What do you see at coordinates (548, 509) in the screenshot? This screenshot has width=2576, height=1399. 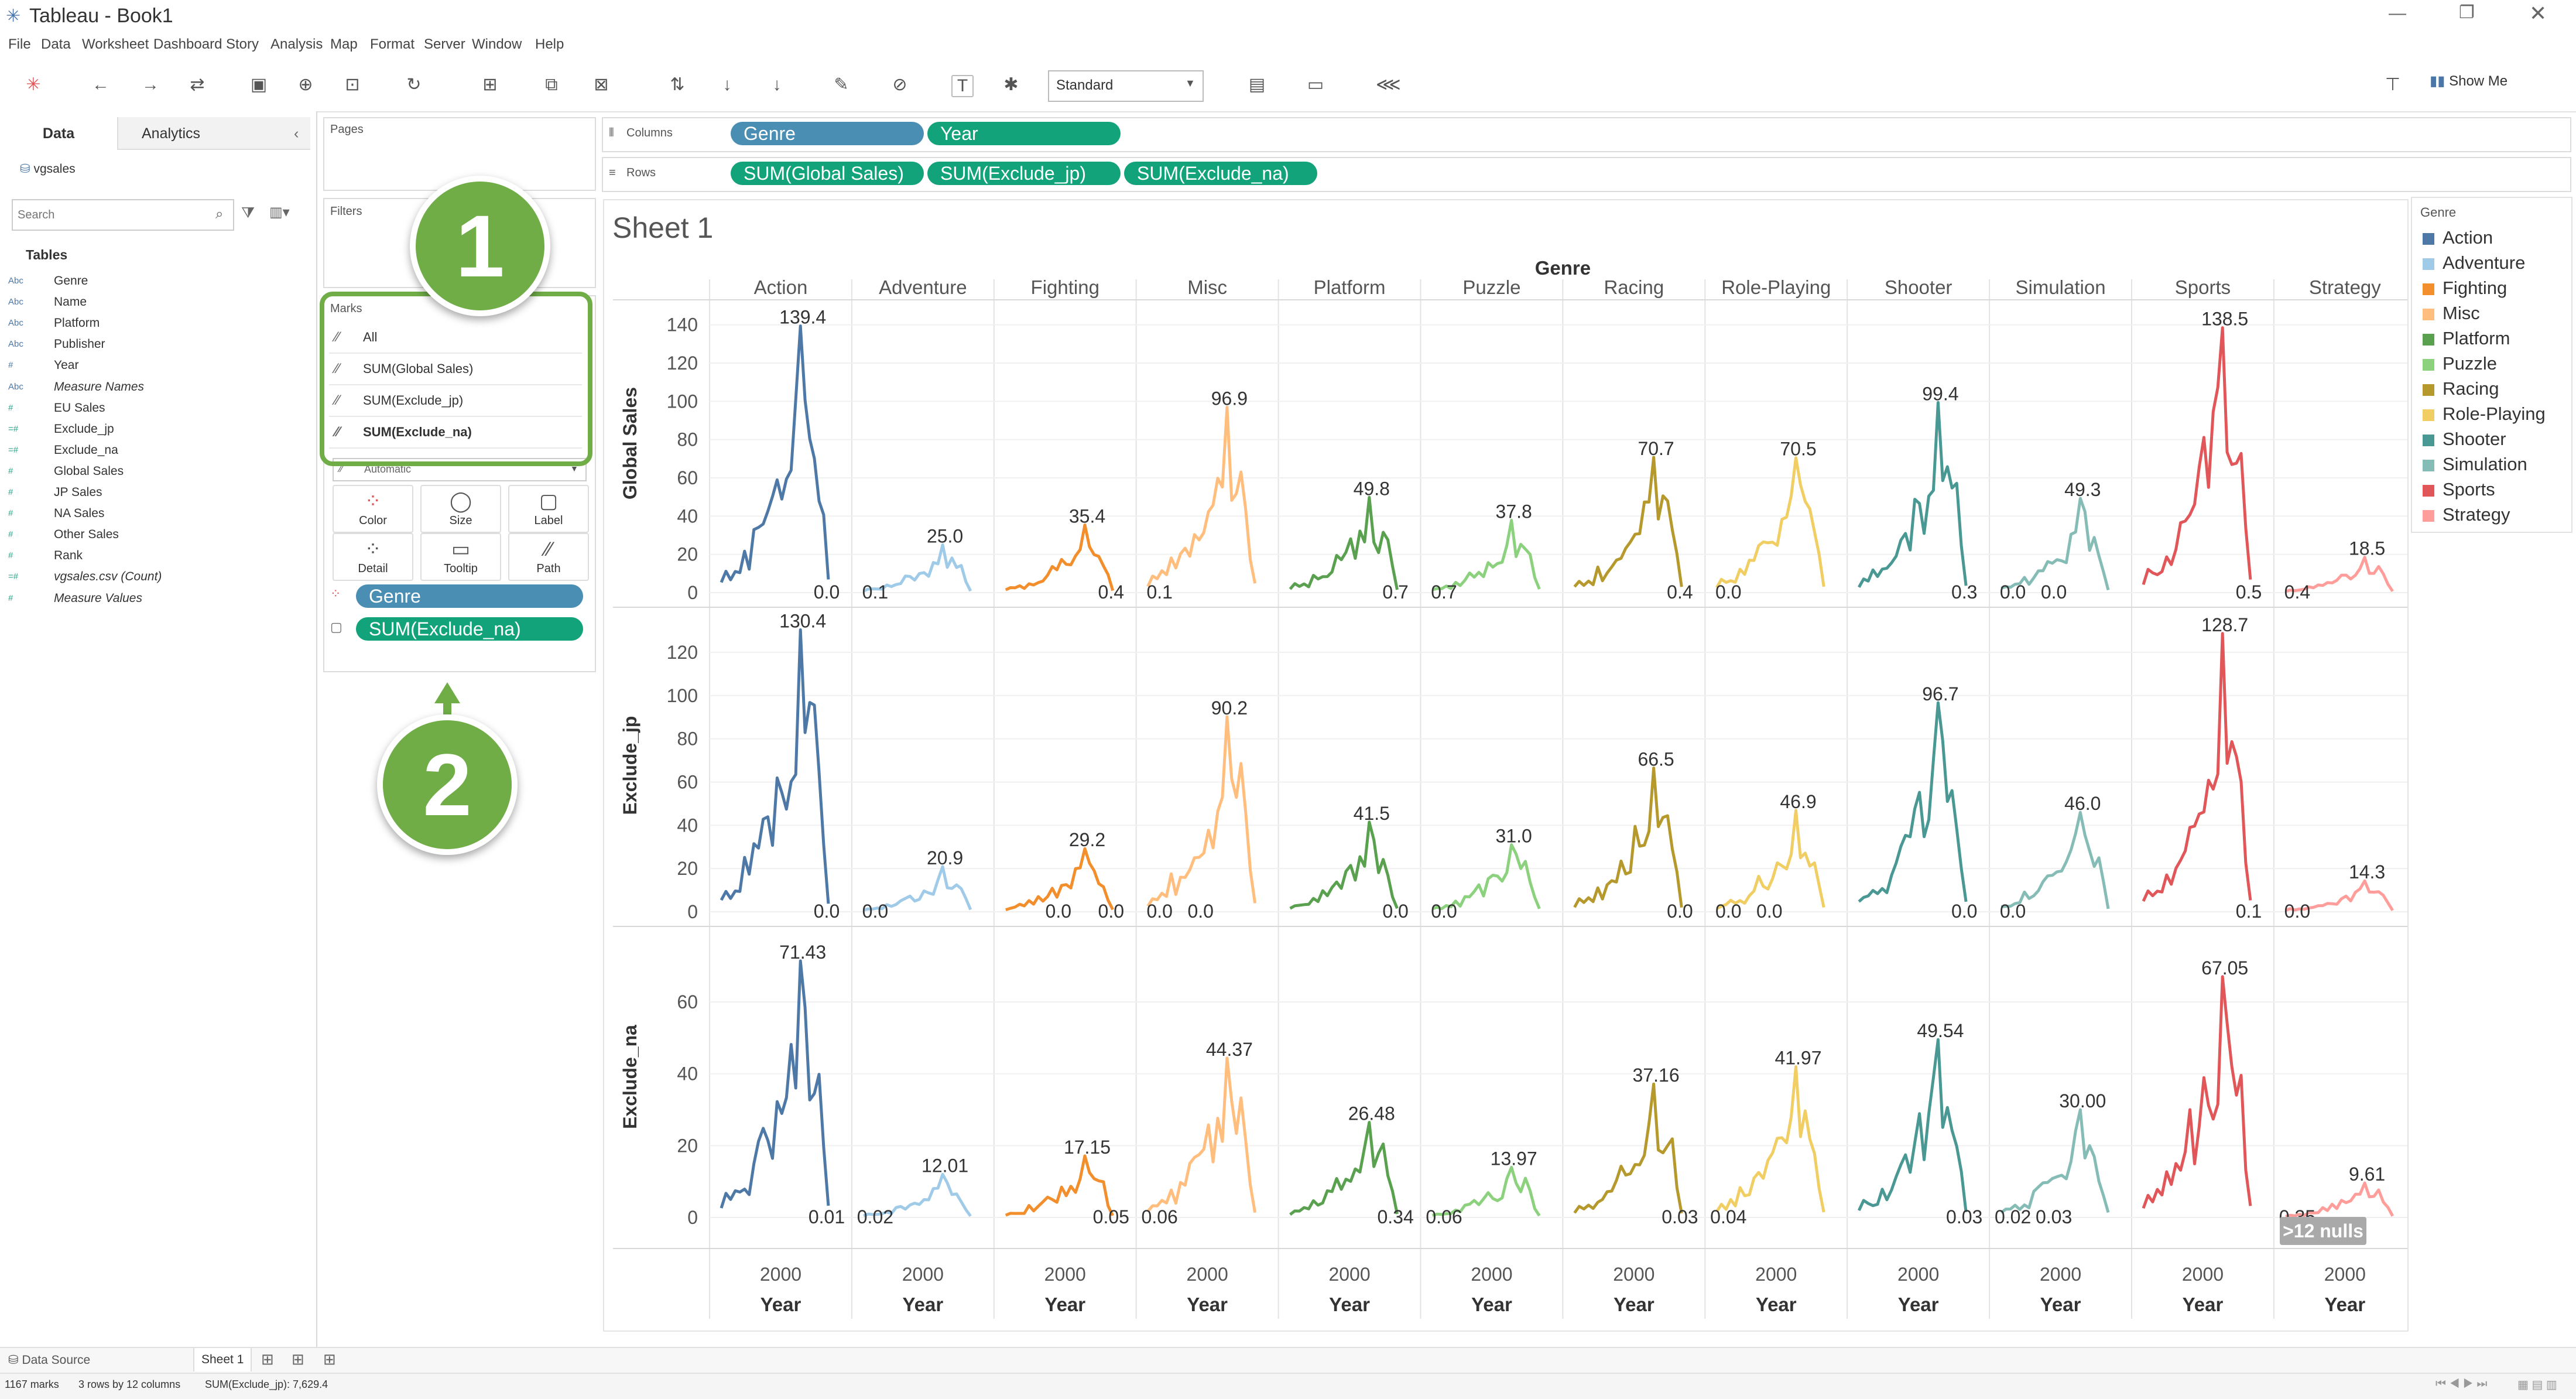 I see `mark-label-button: ▢ Label` at bounding box center [548, 509].